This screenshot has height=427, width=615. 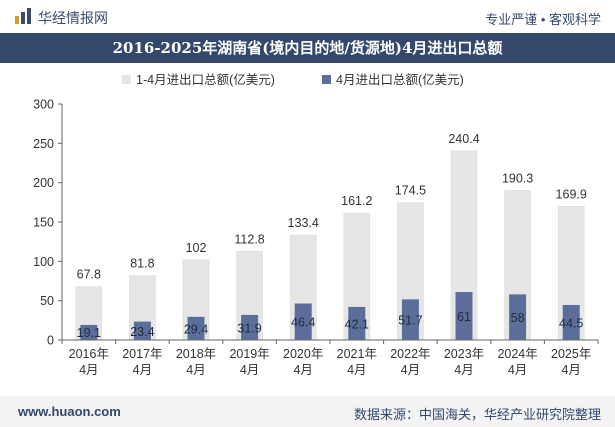 I want to click on slogan: 专业严谨 • 客观科学, so click(x=543, y=19).